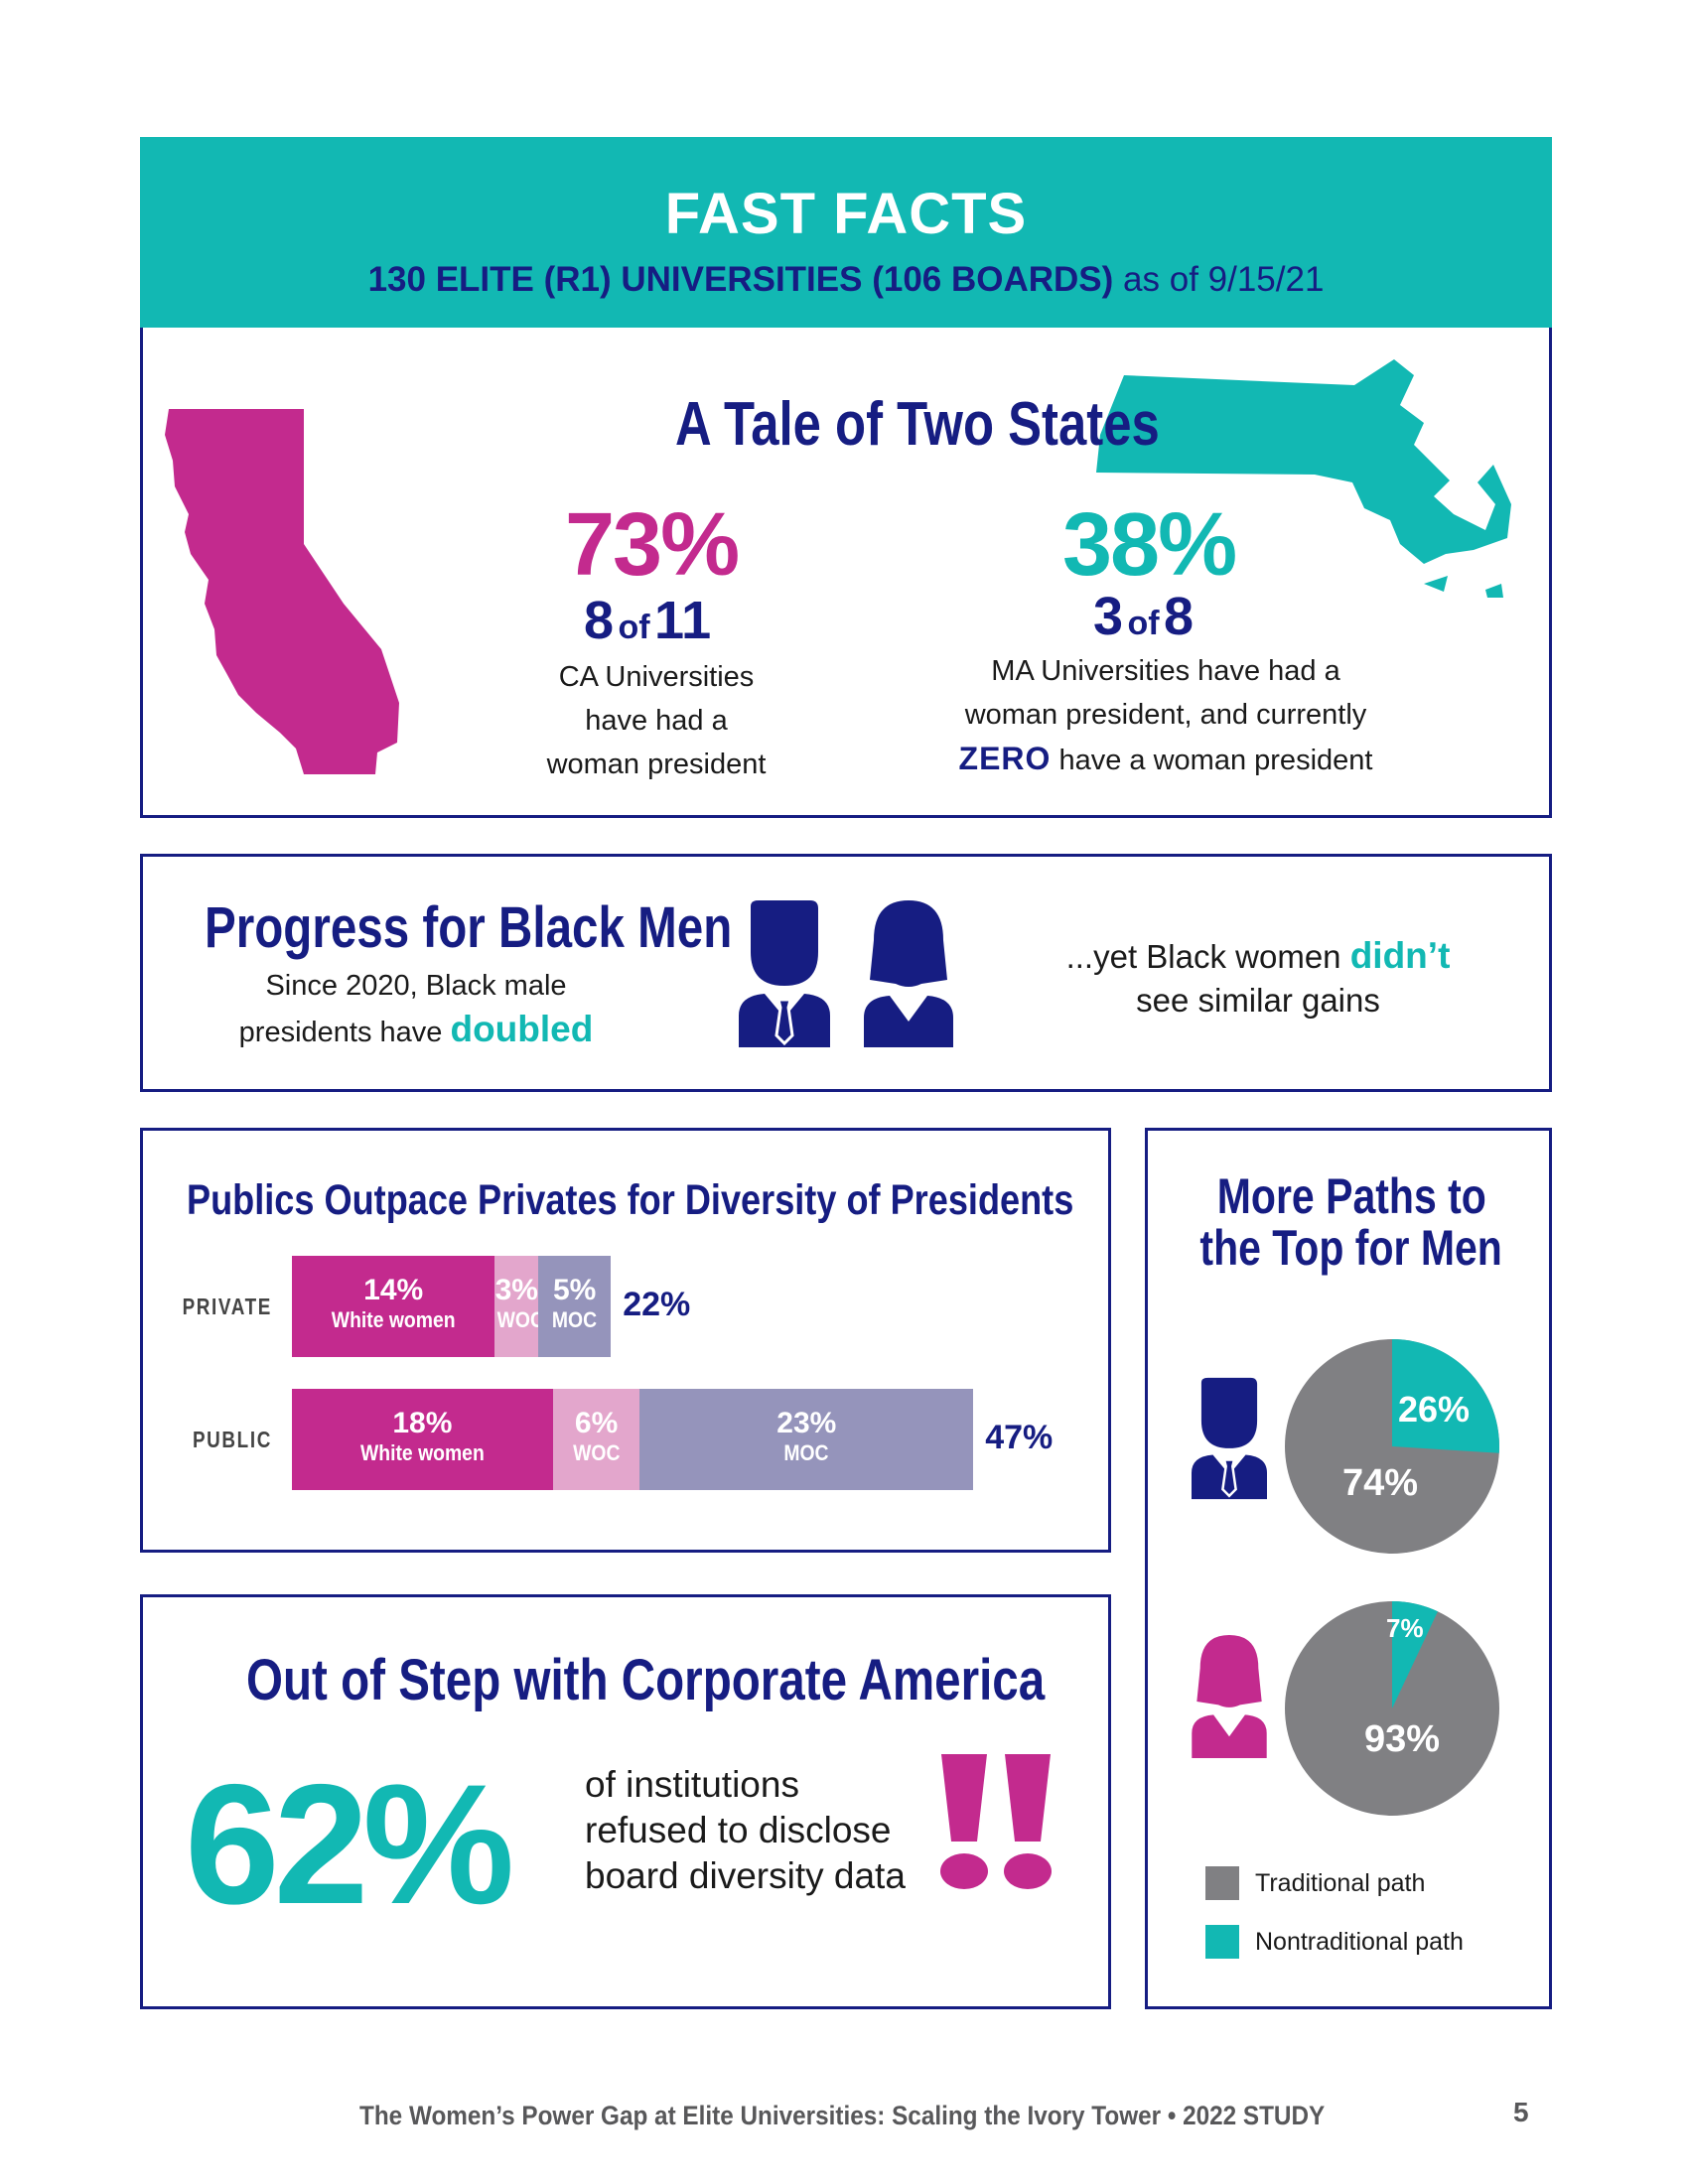  What do you see at coordinates (1303, 478) in the screenshot?
I see `massachusetts-map-icon` at bounding box center [1303, 478].